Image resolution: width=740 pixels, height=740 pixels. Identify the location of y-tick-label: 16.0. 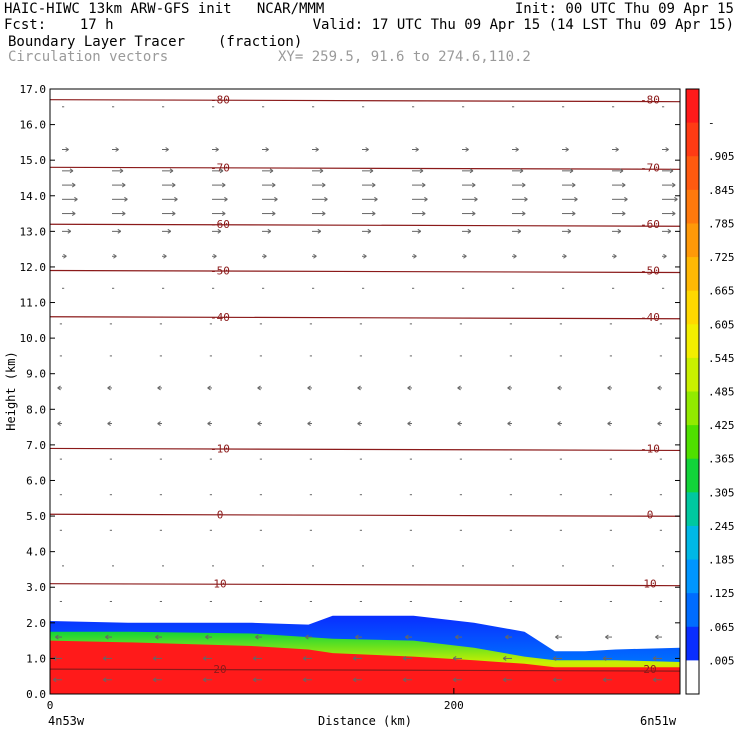
(33, 125).